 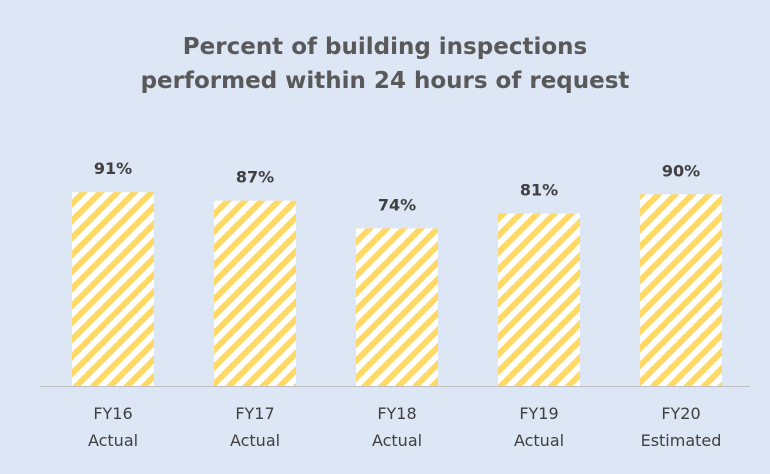 I want to click on data-label: 74%, so click(x=397, y=204).